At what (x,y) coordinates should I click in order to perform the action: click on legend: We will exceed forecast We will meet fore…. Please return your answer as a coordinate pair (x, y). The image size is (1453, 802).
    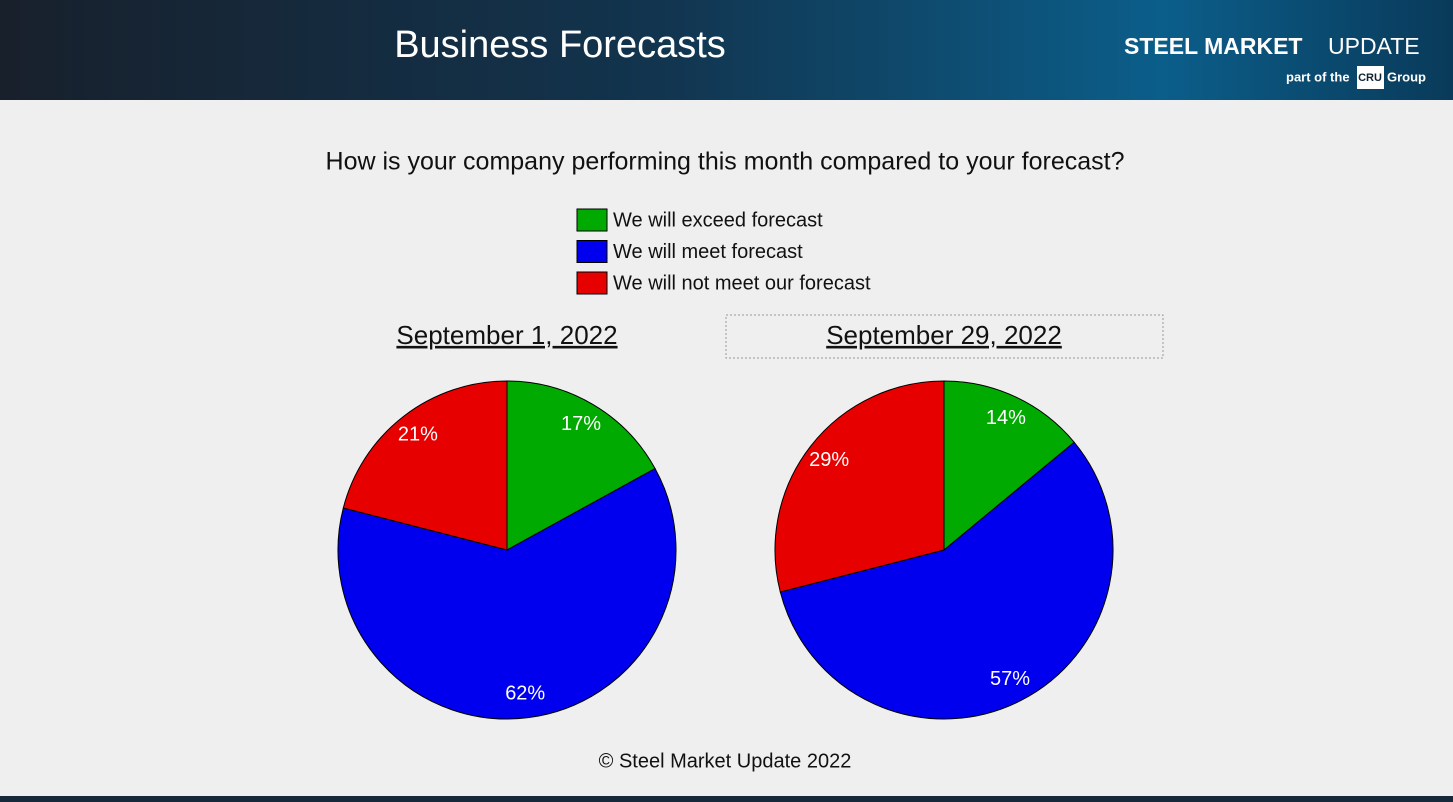
    Looking at the image, I should click on (723, 251).